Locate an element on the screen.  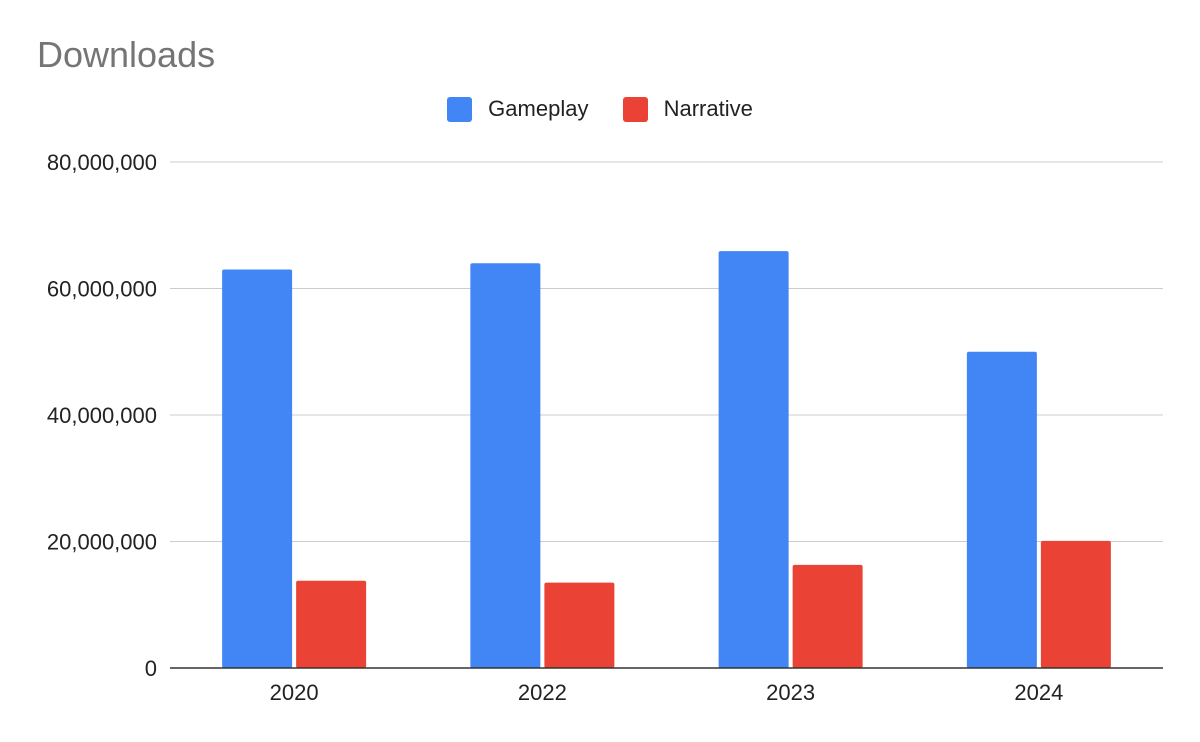
bar-gameplay-2022 is located at coordinates (505, 465).